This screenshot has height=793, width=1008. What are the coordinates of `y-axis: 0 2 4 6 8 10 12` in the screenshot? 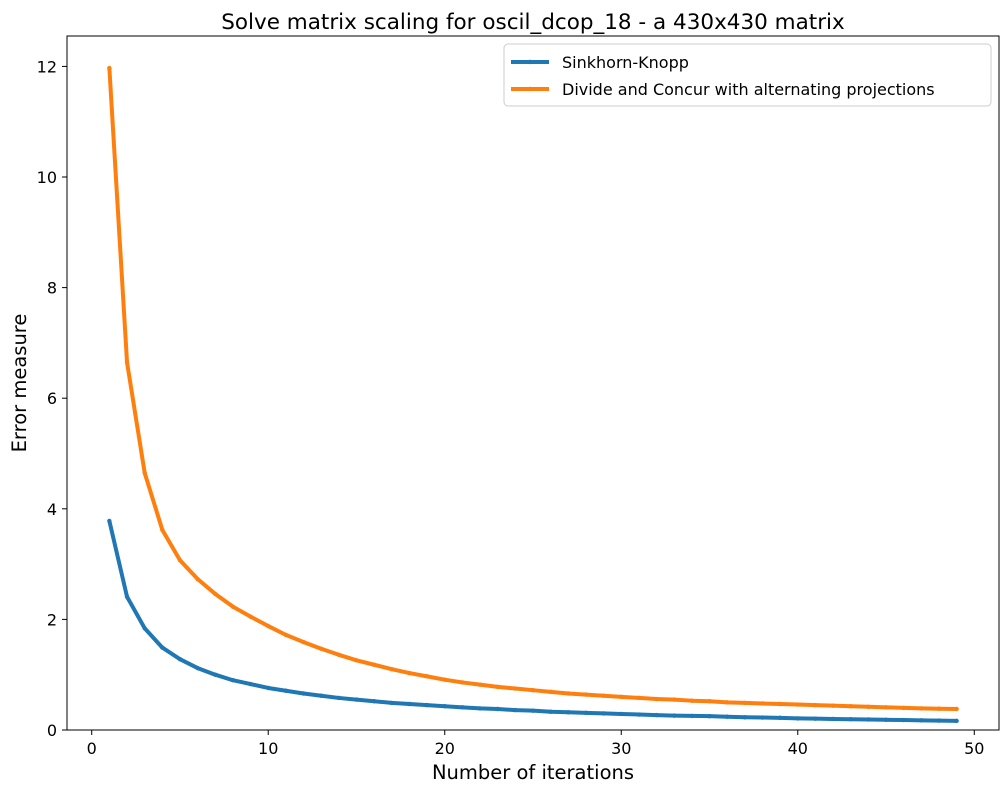 It's located at (52, 398).